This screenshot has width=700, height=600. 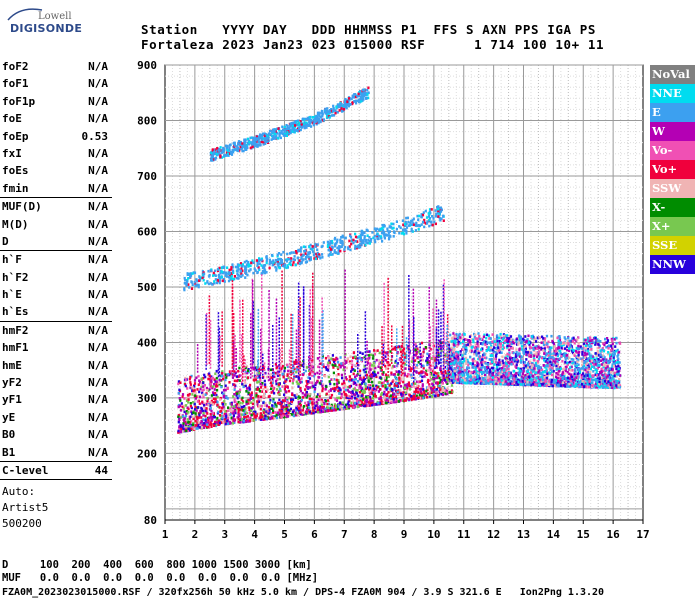 What do you see at coordinates (614, 534) in the screenshot?
I see `x-tick-label: 16` at bounding box center [614, 534].